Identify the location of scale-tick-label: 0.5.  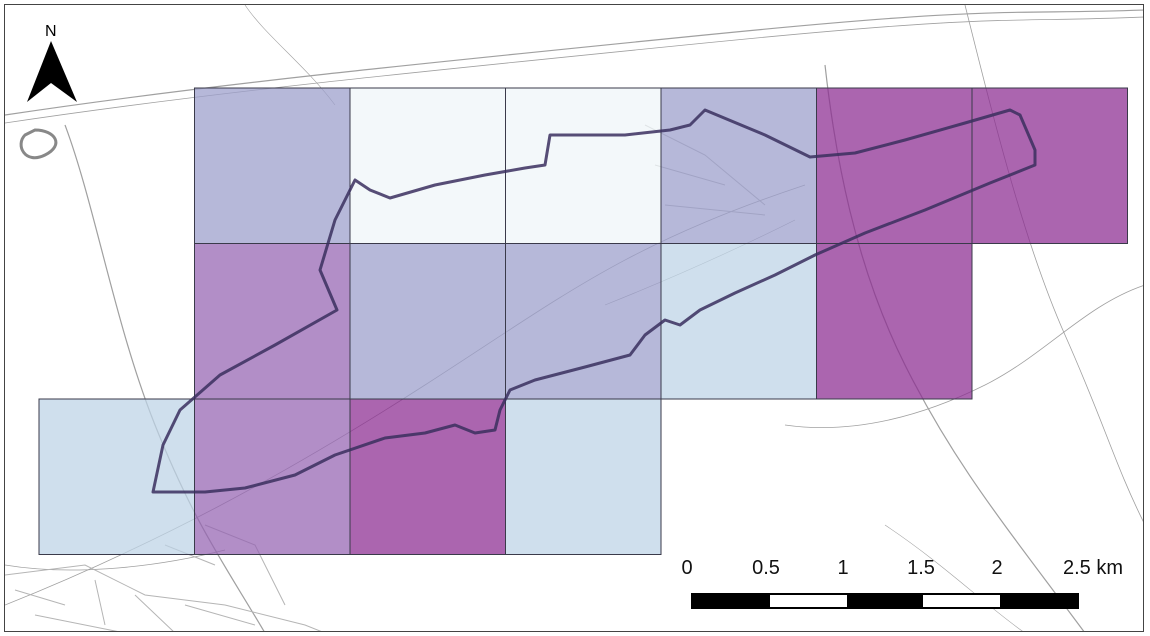
(766, 568).